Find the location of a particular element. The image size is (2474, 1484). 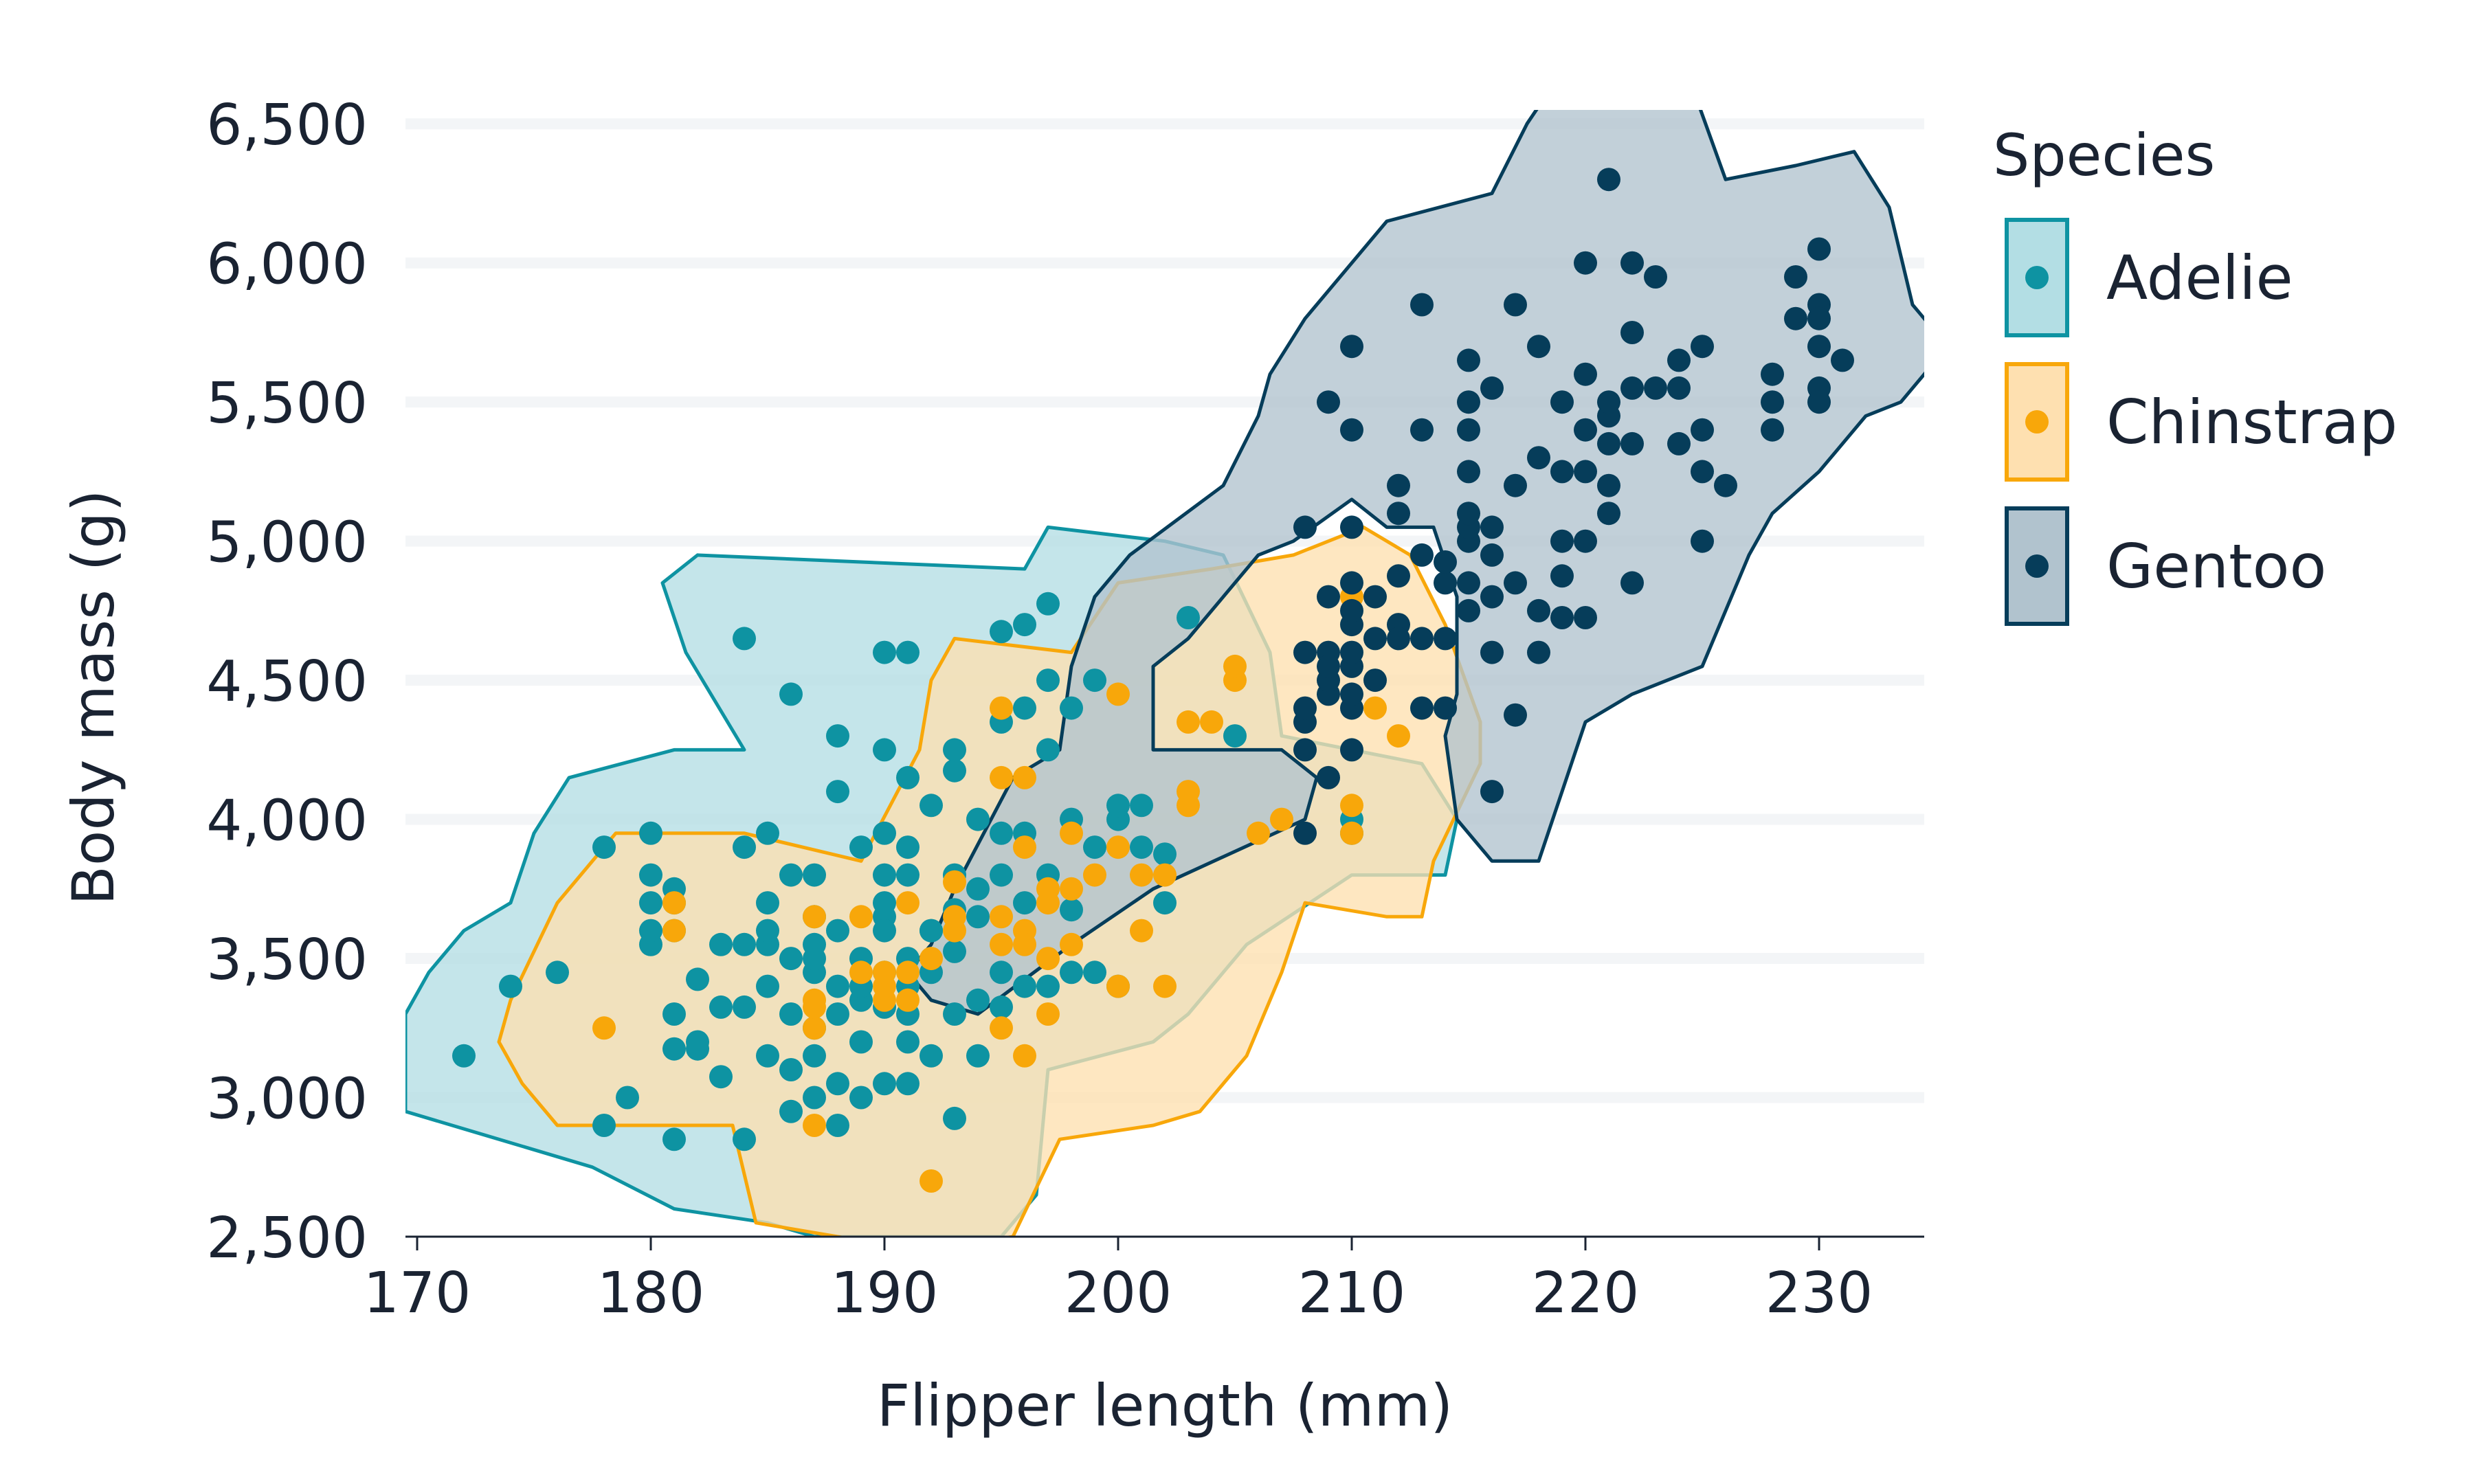

legend-label: Chinstrap is located at coordinates (2252, 422).